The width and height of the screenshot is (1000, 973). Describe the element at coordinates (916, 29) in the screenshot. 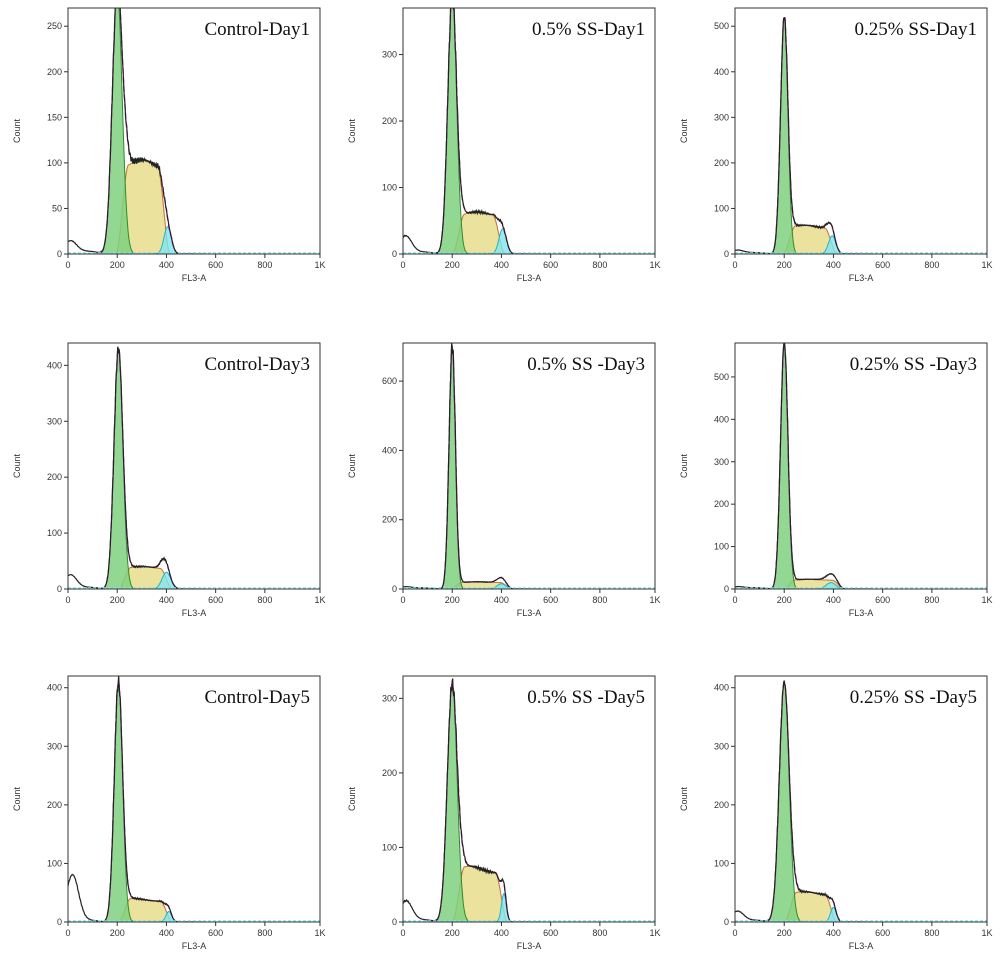

I see `panel-title: 0.25% SS-Day1` at that location.